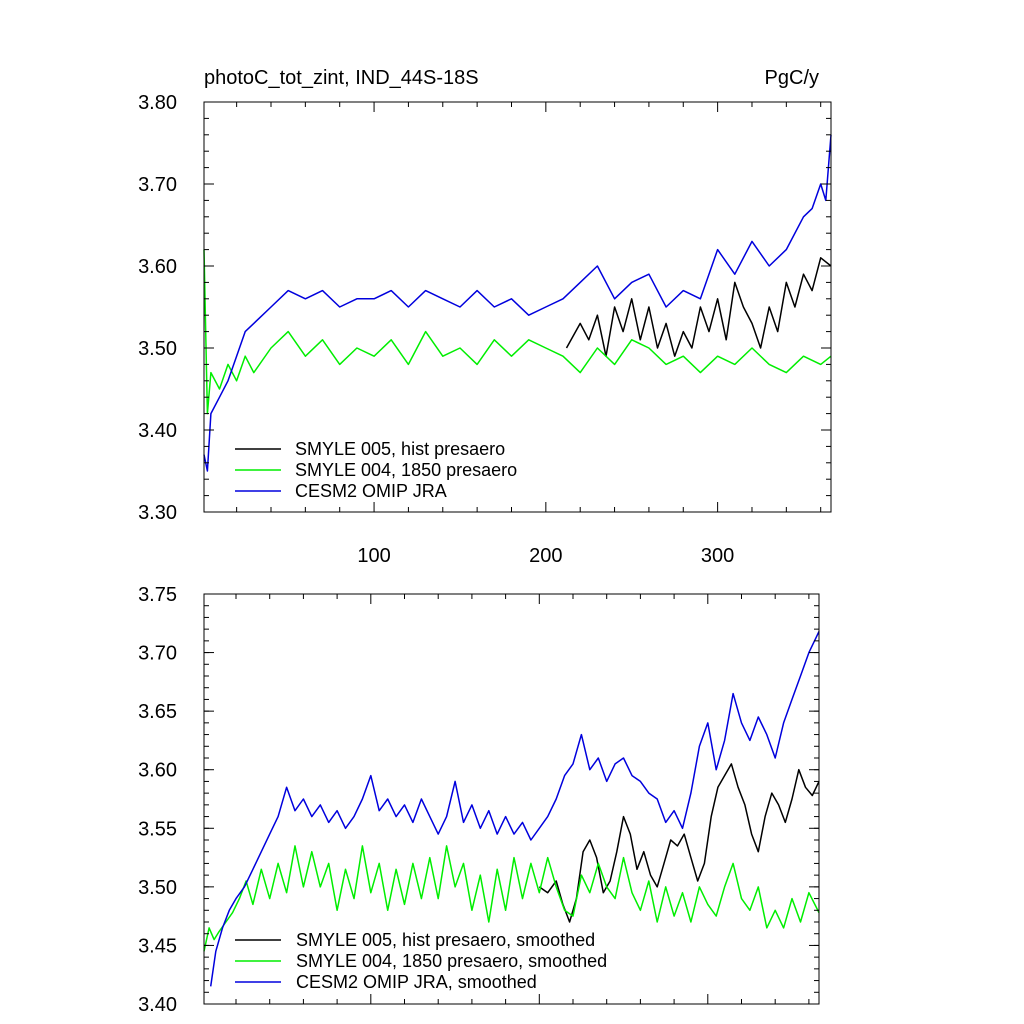  What do you see at coordinates (517, 332) in the screenshot?
I see `top-series-line-smyle004` at bounding box center [517, 332].